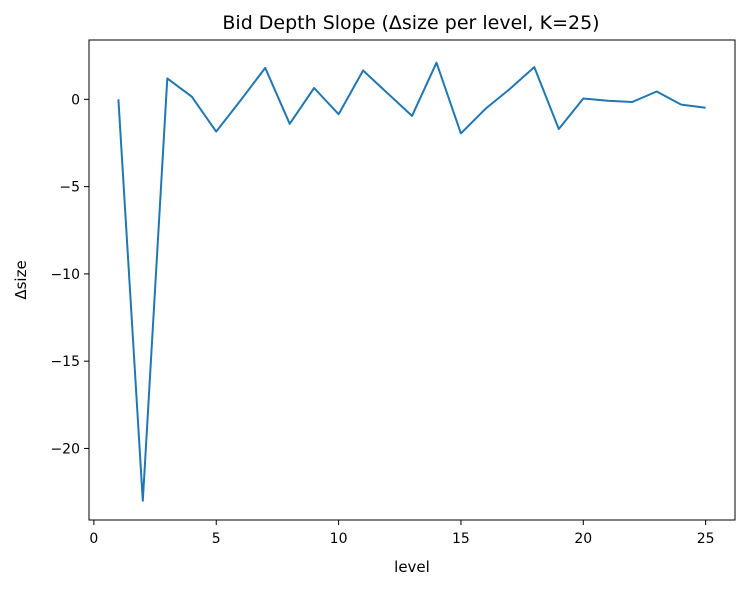 The width and height of the screenshot is (746, 589). What do you see at coordinates (65, 275) in the screenshot?
I see `y-tick-label: −10` at bounding box center [65, 275].